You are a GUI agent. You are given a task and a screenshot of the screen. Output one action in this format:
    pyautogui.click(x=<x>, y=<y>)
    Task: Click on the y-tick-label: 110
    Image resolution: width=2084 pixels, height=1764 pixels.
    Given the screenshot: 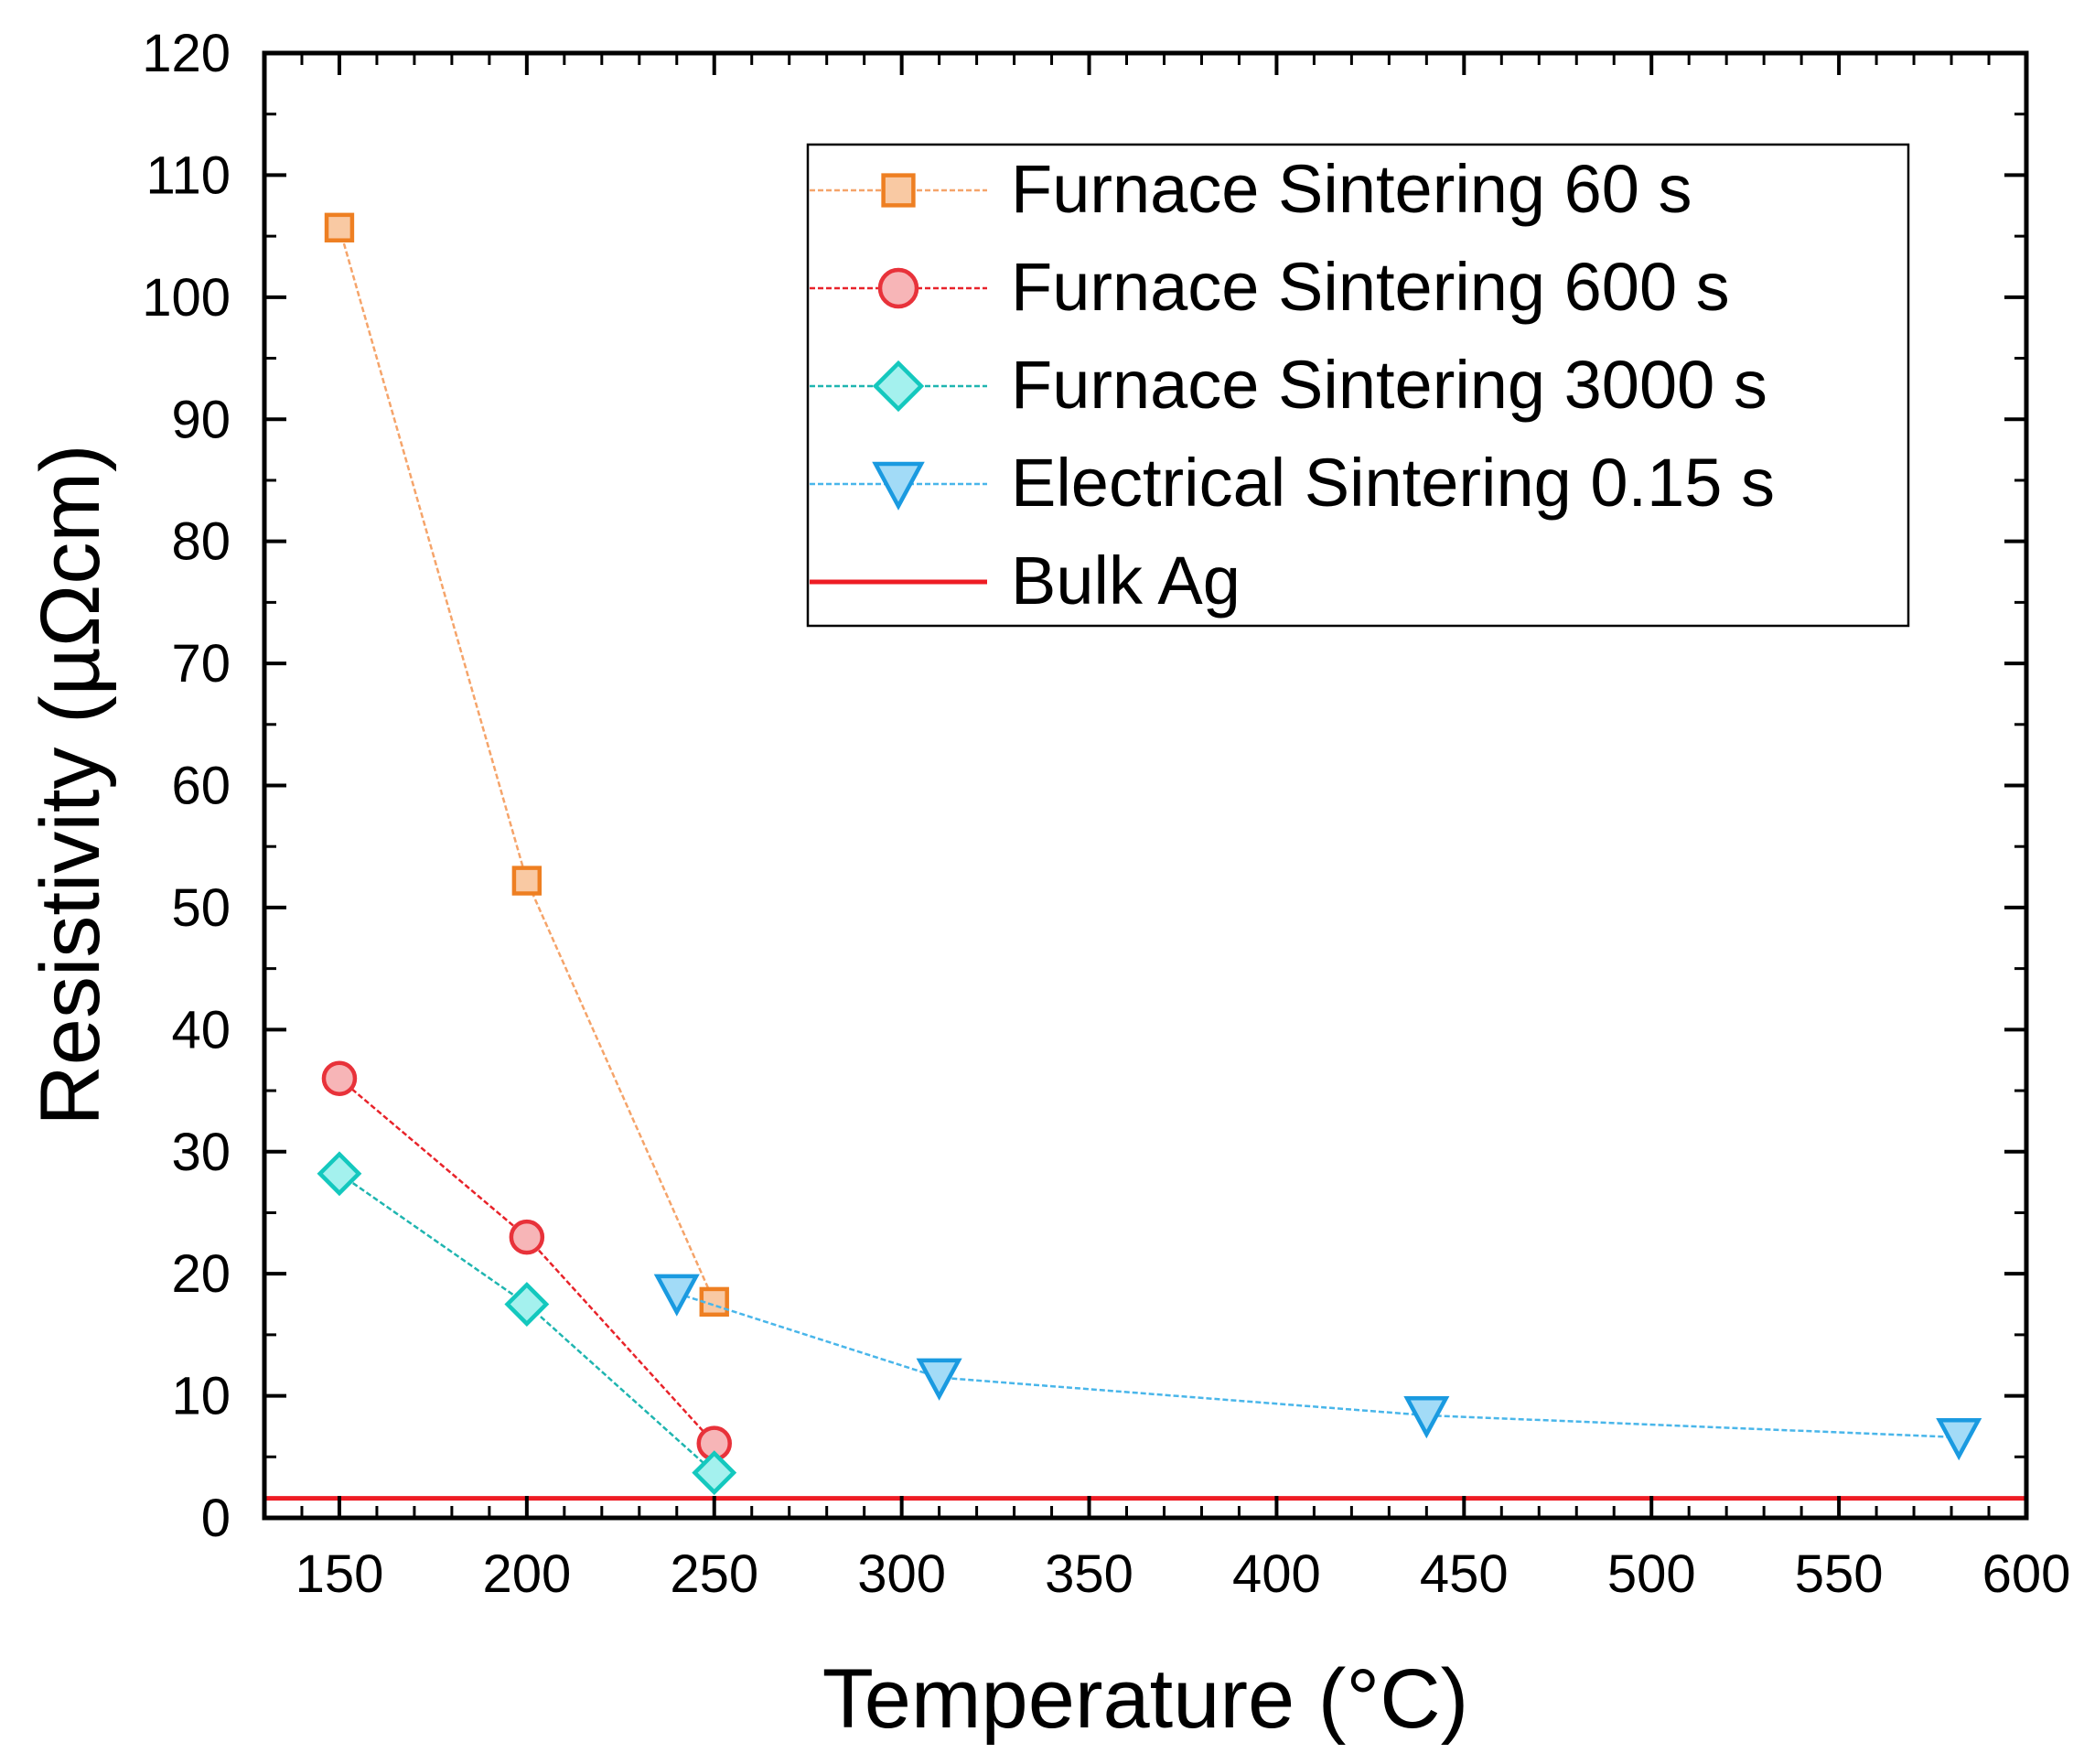 What is the action you would take?
    pyautogui.click(x=188, y=175)
    